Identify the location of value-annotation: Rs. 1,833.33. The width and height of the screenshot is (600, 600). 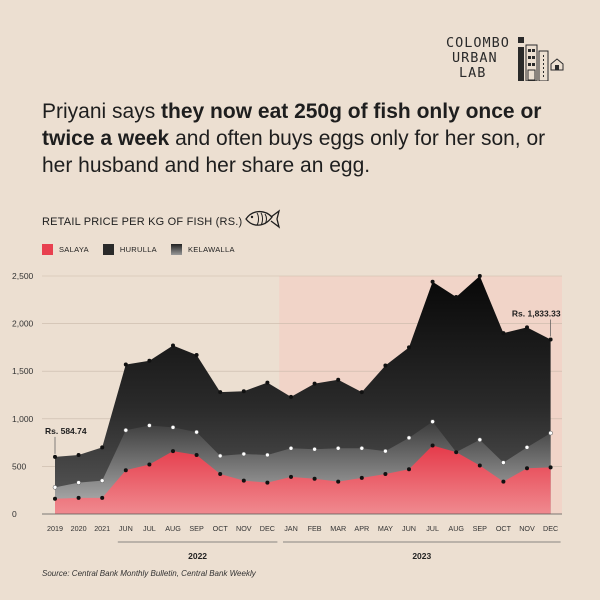
(536, 313).